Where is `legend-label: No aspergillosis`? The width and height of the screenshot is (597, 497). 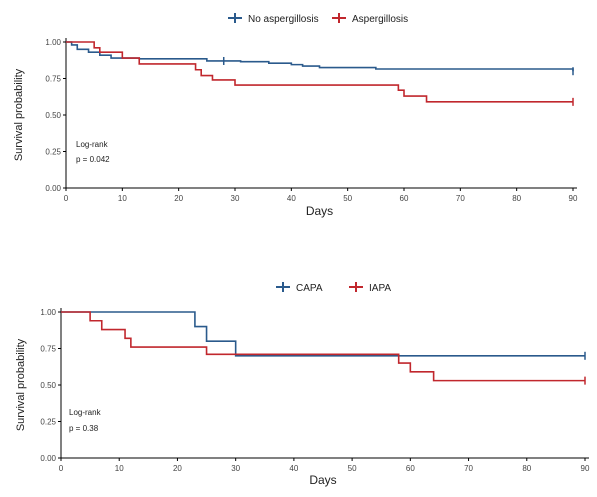
legend-label: No aspergillosis is located at coordinates (283, 19).